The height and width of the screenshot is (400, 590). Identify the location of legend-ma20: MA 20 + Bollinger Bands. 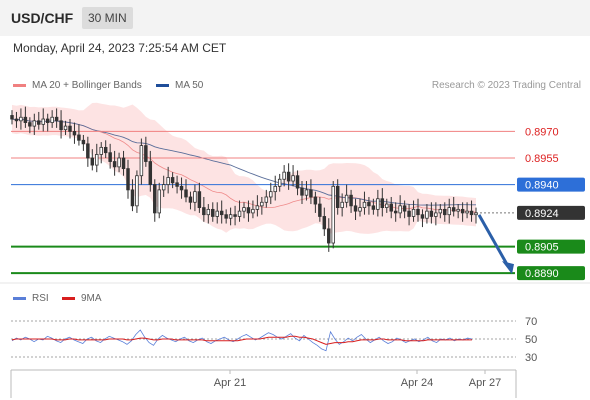
(77, 85).